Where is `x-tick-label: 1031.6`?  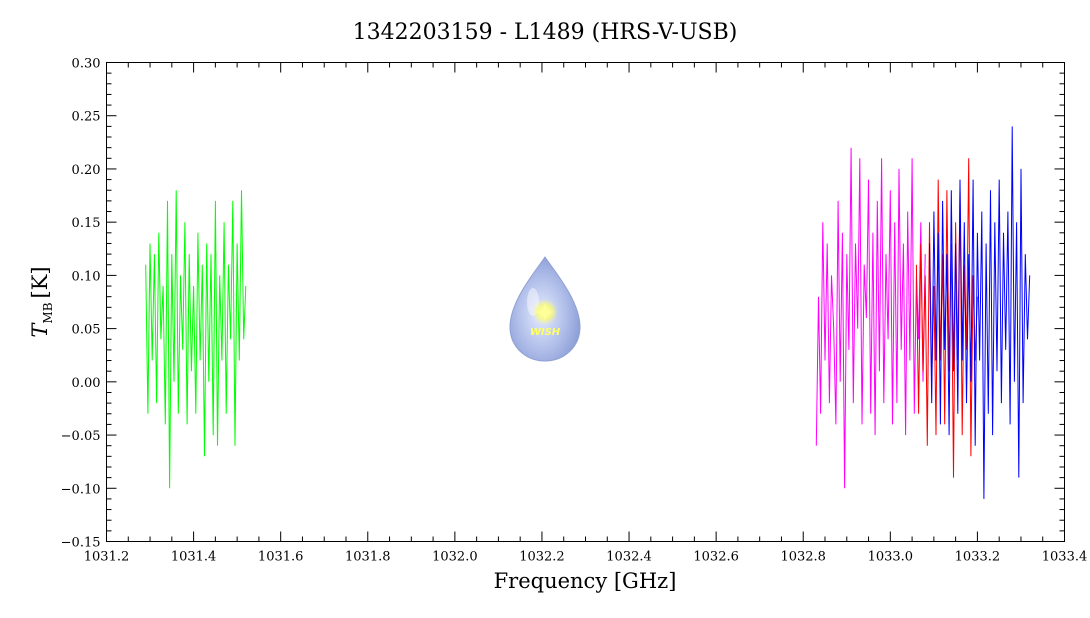
x-tick-label: 1031.6 is located at coordinates (281, 557).